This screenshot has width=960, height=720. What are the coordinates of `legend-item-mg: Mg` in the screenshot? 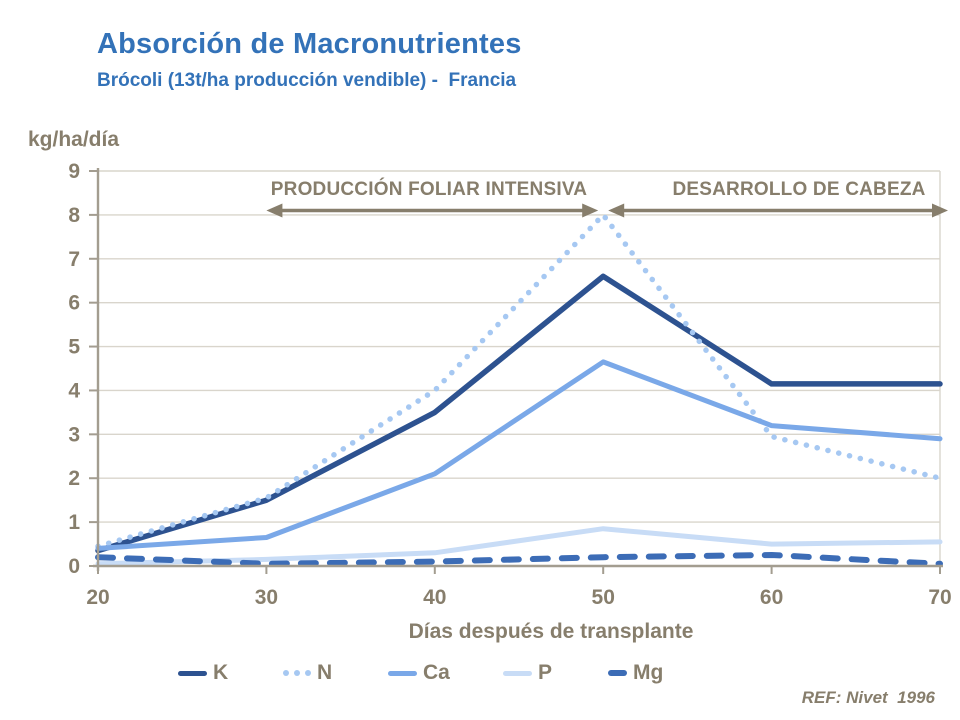 It's located at (635, 673).